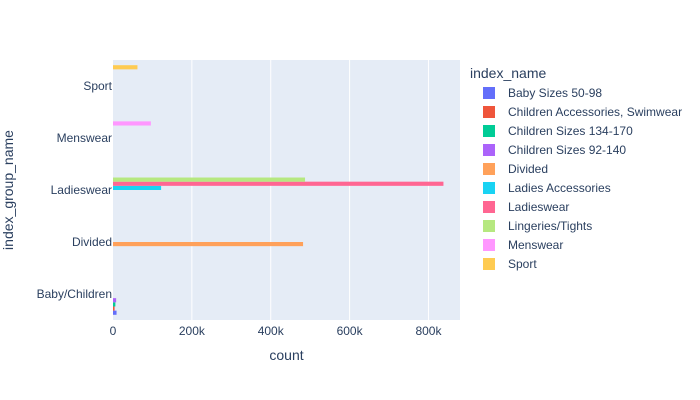 This screenshot has width=700, height=400. Describe the element at coordinates (74, 294) in the screenshot. I see `y-tick-label: Baby/Children` at that location.